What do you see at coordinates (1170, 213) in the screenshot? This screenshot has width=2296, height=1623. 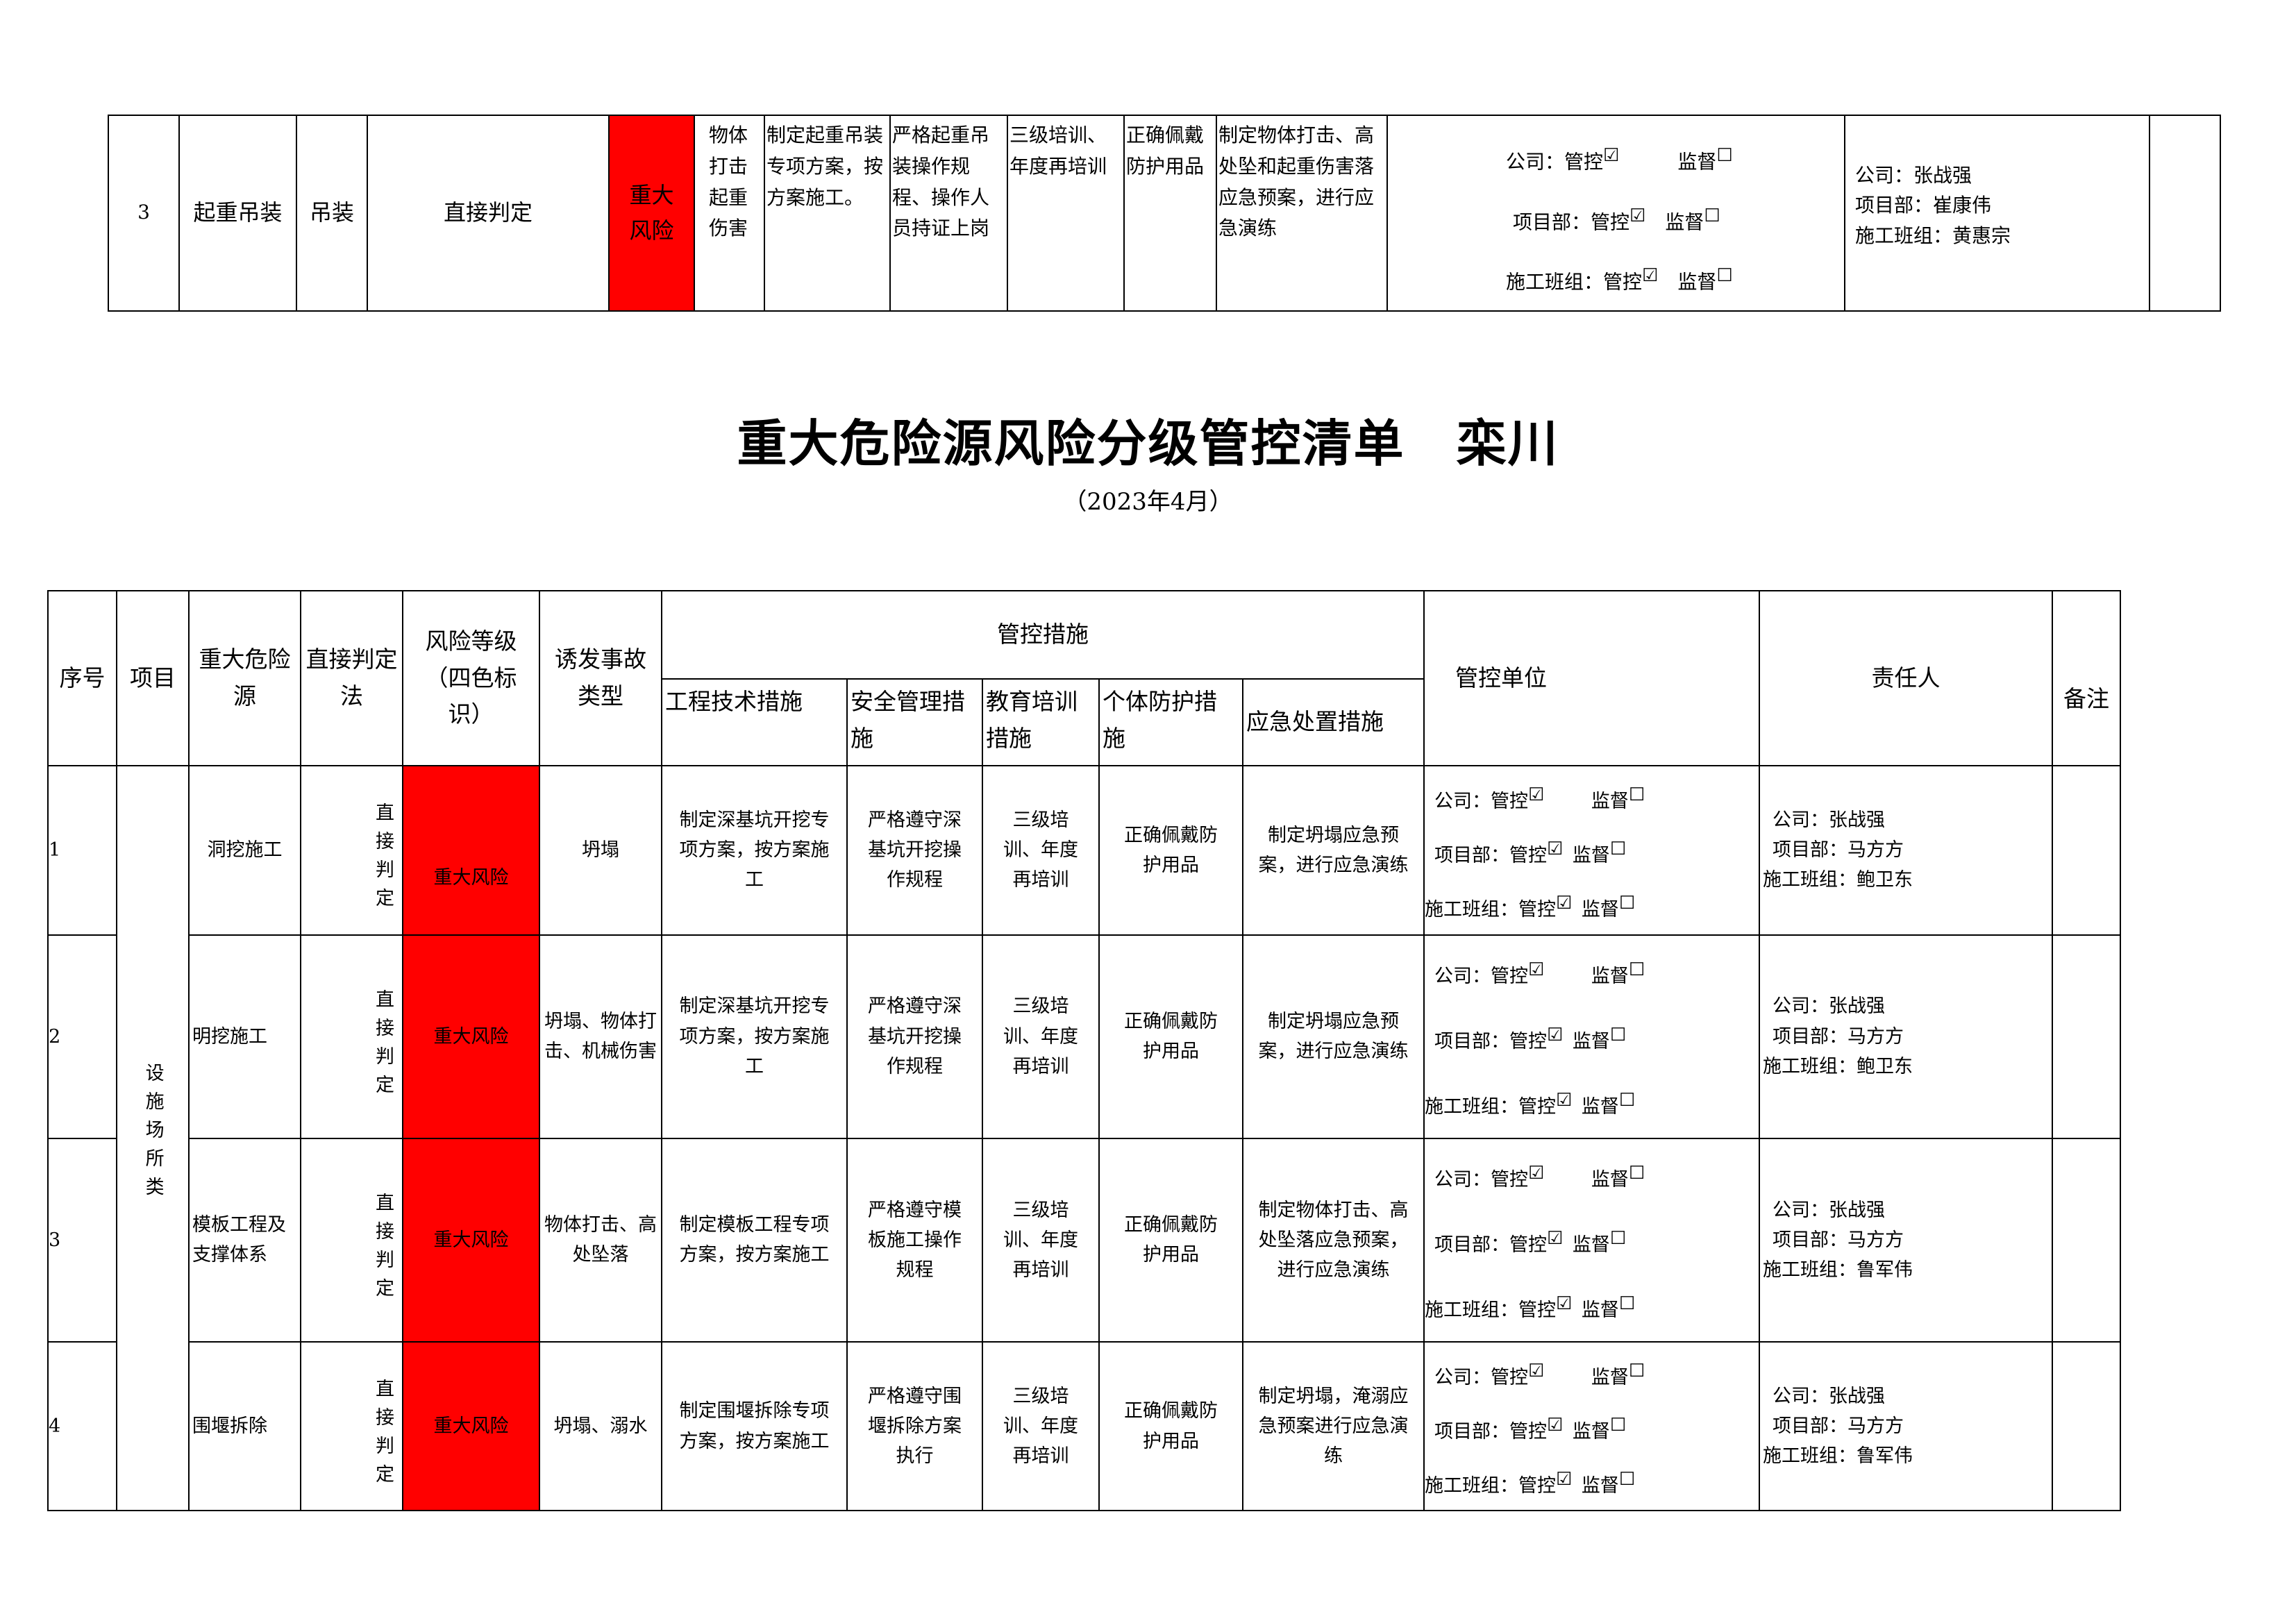 I see `ppe-measure-cell: 正确佩戴防护用品` at bounding box center [1170, 213].